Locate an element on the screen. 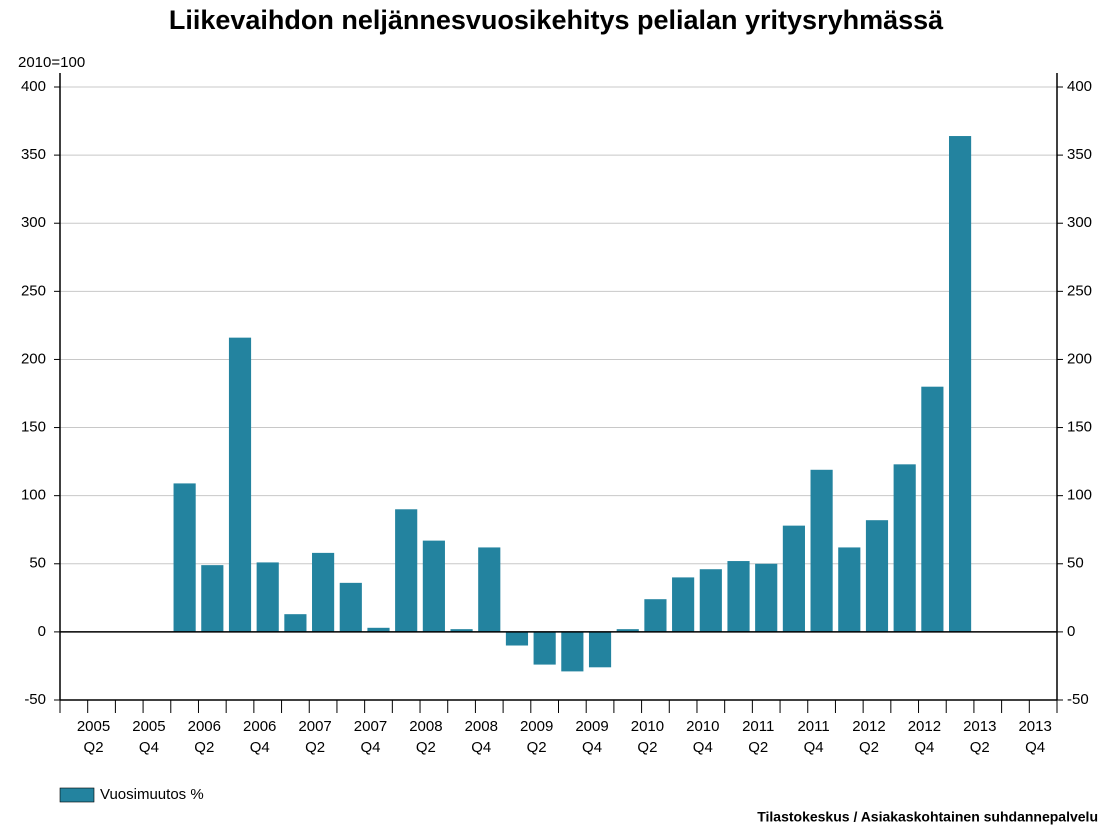 The image size is (1108, 831). y2-tick-label: 150 is located at coordinates (1079, 427).